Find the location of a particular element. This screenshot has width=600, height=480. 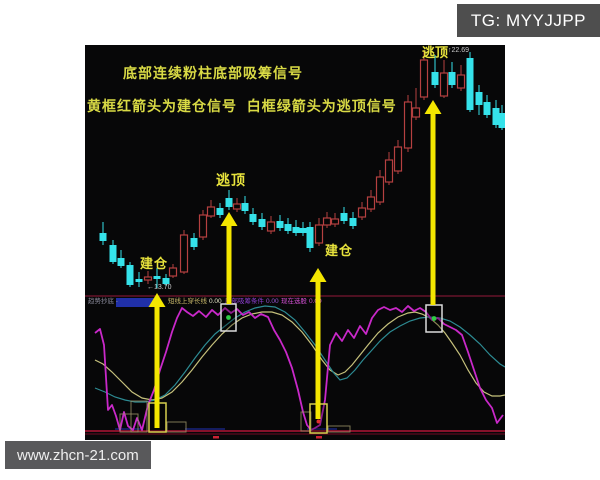

indicator-header-item: 底部吸筹条件 is located at coordinates (244, 301).